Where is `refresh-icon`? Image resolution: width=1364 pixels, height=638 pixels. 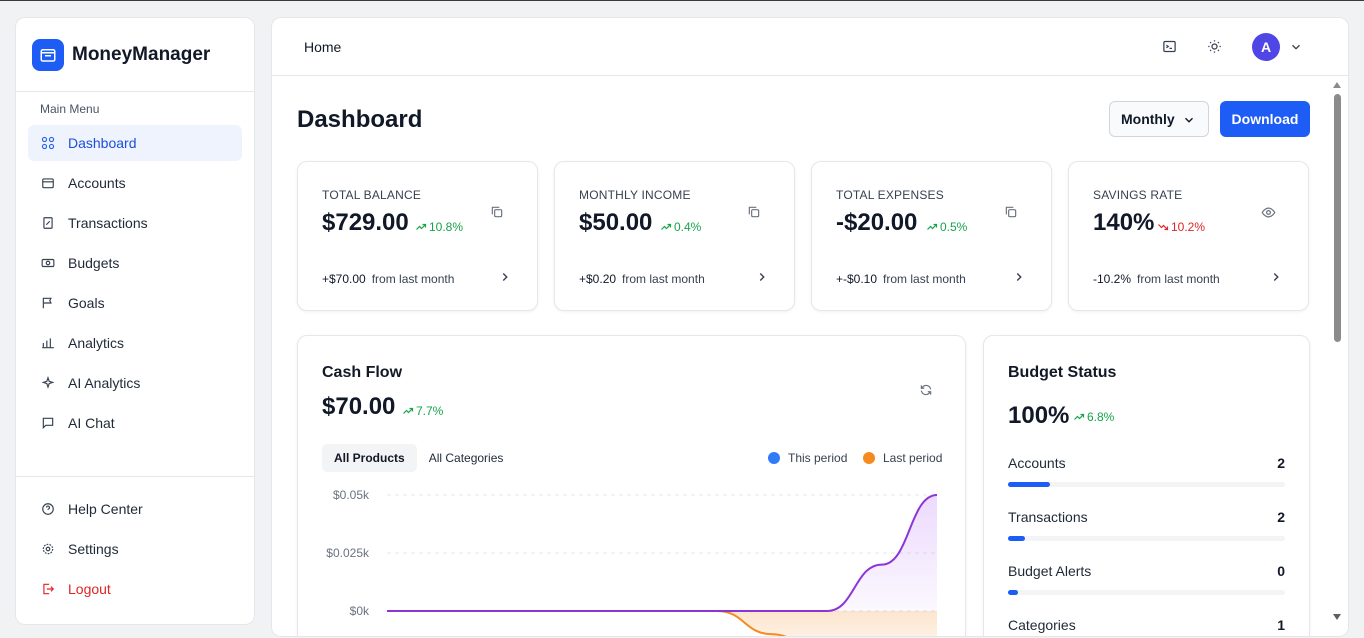
refresh-icon is located at coordinates (926, 390).